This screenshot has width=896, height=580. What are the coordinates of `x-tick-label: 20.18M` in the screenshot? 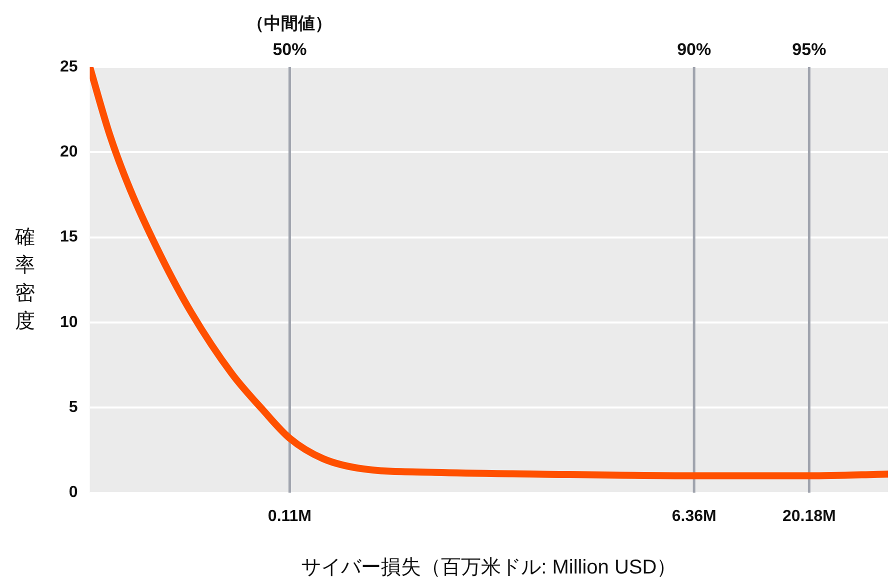 It's located at (809, 516).